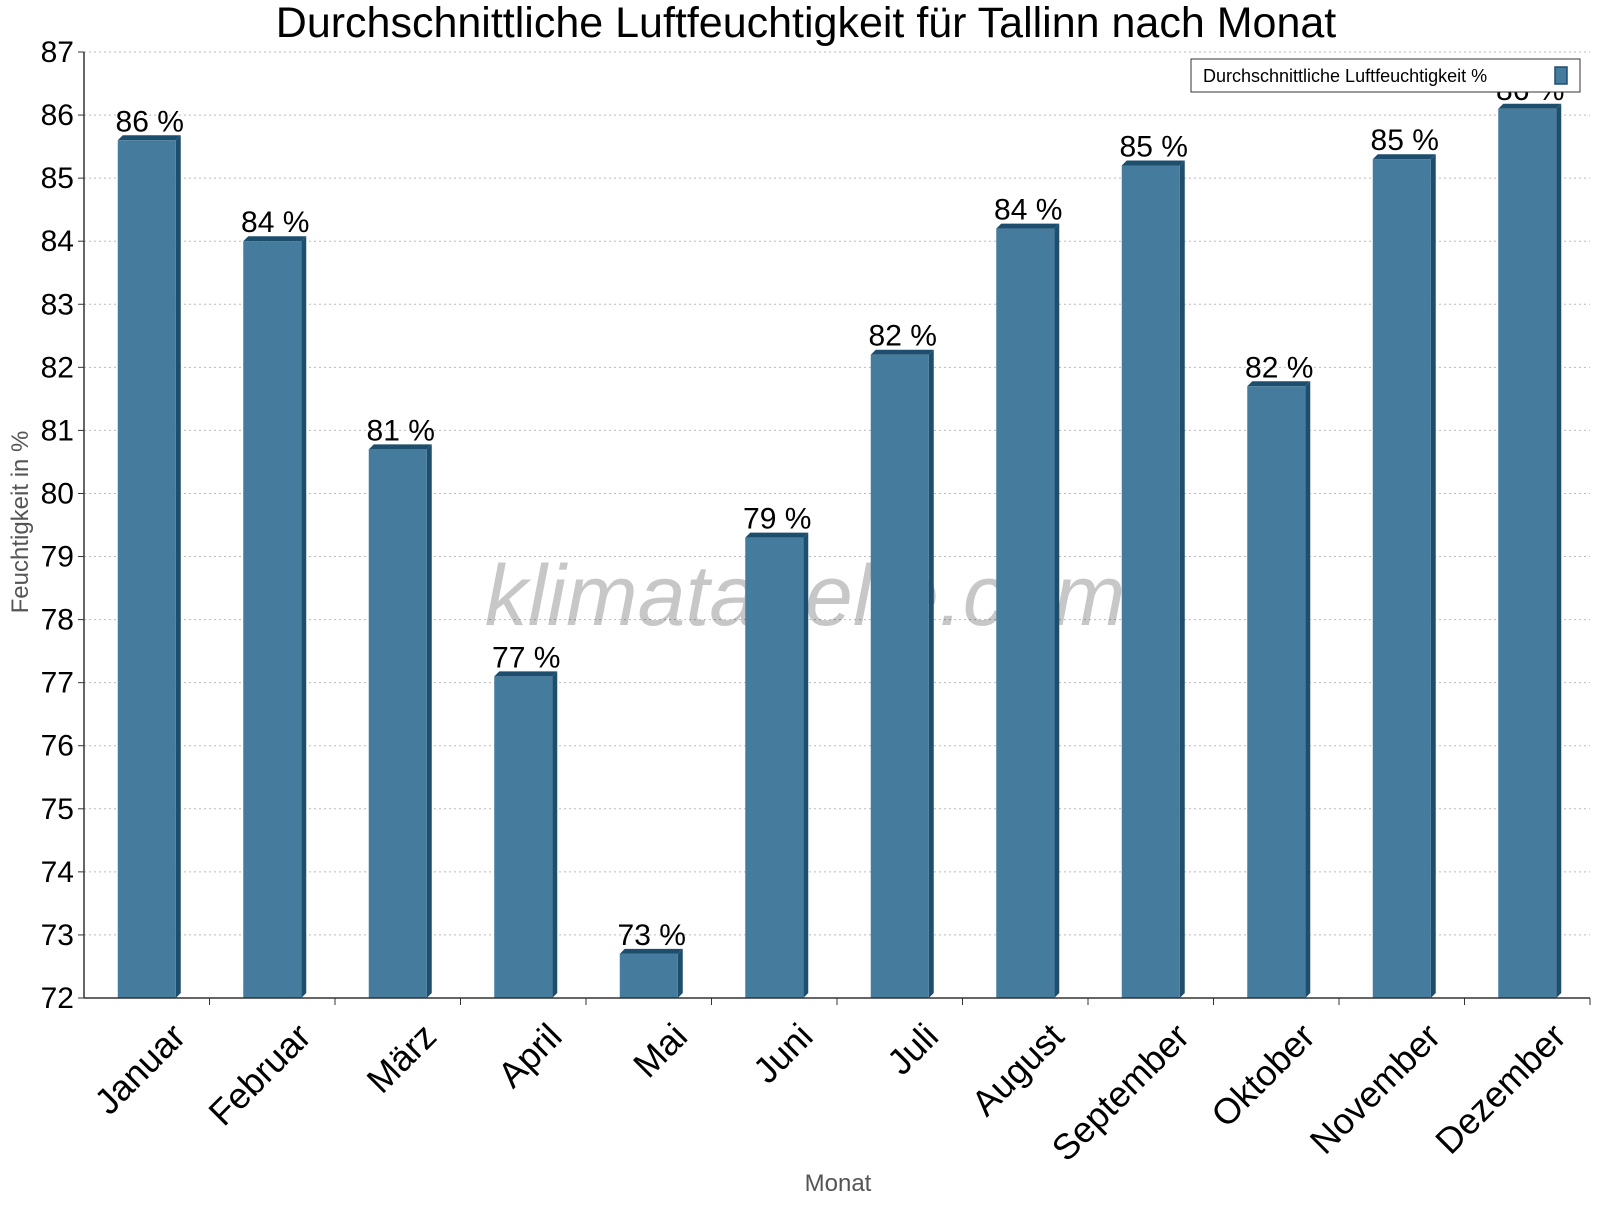  Describe the element at coordinates (57, 115) in the screenshot. I see `y-tick-label: 86` at that location.